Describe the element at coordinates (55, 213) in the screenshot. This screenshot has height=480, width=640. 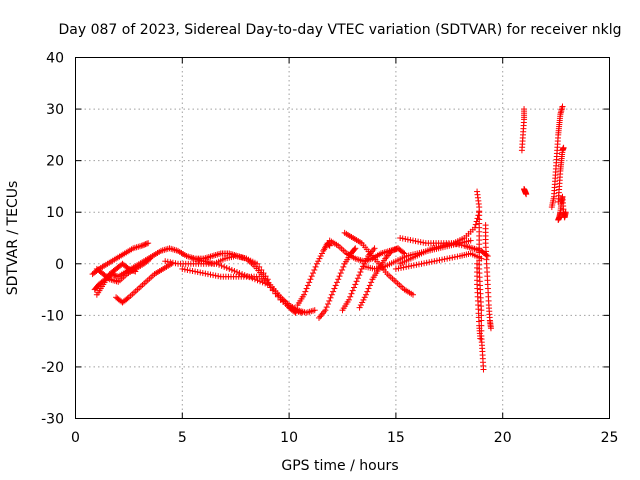
I see `y-tick-label: 10` at that location.